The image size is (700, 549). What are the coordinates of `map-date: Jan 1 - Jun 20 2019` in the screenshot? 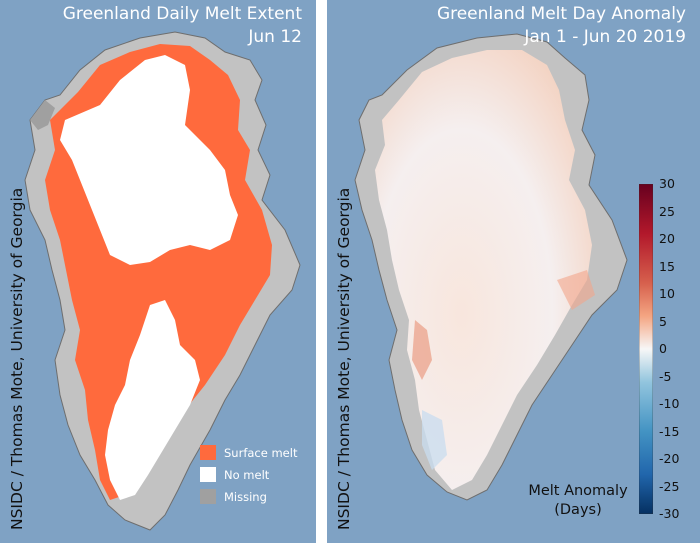 It's located at (605, 37).